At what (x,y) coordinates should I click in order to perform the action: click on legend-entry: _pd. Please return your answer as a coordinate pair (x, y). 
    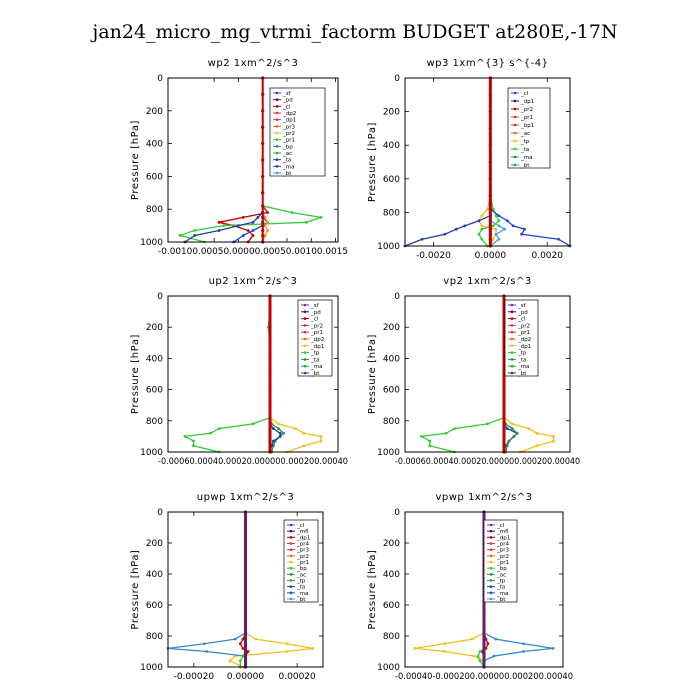
    Looking at the image, I should click on (522, 313).